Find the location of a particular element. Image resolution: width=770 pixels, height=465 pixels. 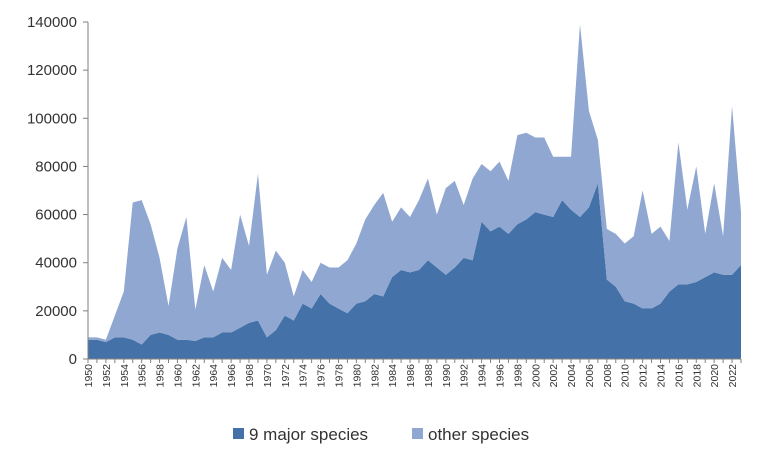

y-tick-label: 40000 is located at coordinates (56, 263).